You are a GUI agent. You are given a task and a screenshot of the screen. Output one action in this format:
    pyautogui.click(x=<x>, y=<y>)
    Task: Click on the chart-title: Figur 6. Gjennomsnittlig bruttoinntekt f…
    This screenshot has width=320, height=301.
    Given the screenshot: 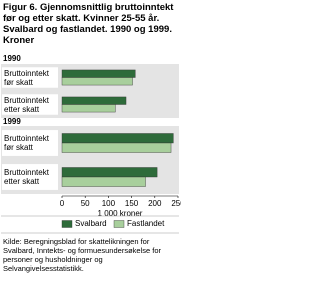 What is the action you would take?
    pyautogui.click(x=88, y=24)
    